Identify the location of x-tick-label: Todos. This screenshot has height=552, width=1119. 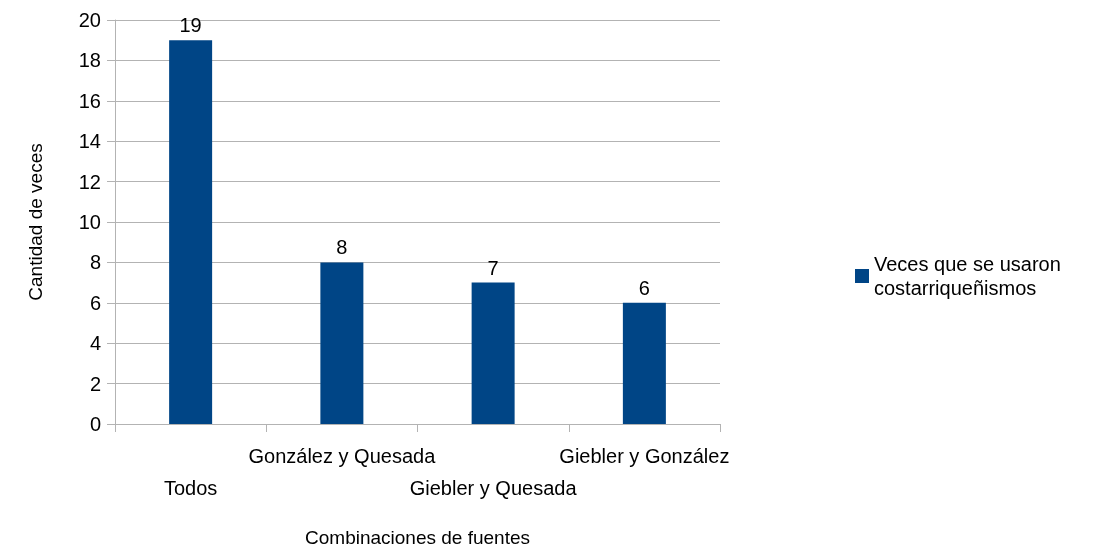
(190, 488).